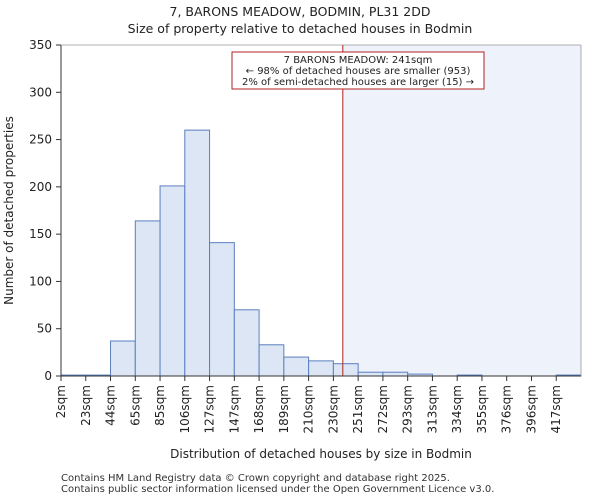 The width and height of the screenshot is (600, 500). Describe the element at coordinates (370, 374) in the screenshot. I see `bar-251sqm` at that location.